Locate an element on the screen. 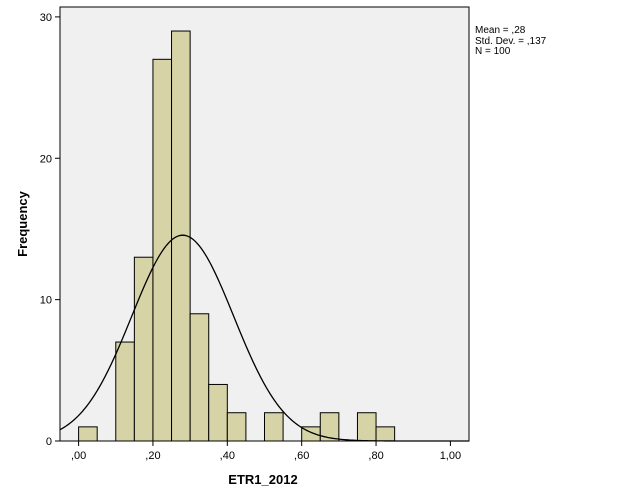 This screenshot has height=501, width=626. x-tick-label-0: ,00 is located at coordinates (78, 456).